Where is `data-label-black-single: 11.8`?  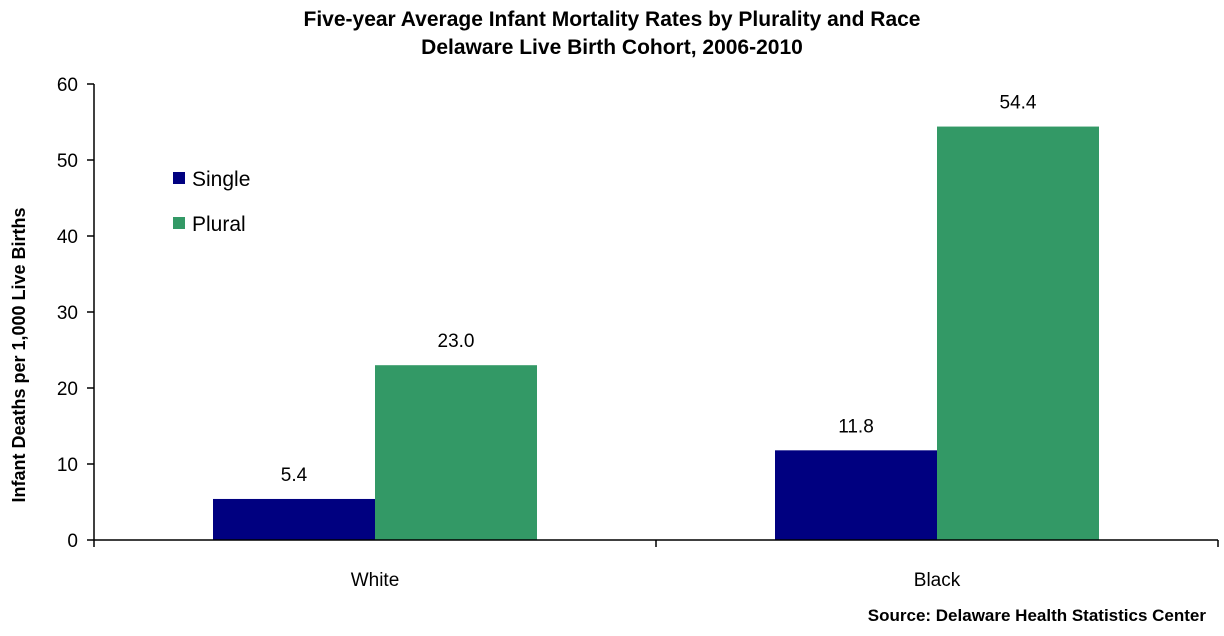
data-label-black-single: 11.8 is located at coordinates (856, 426).